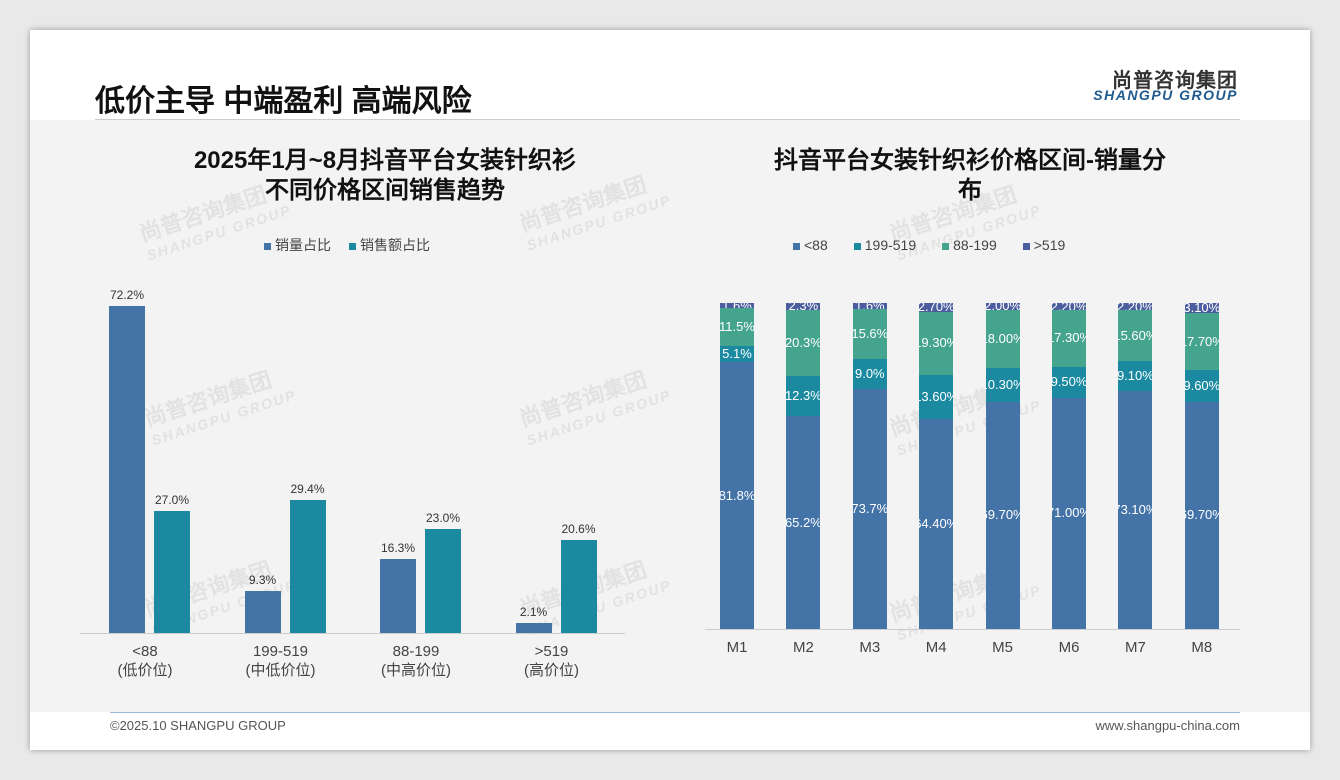  Describe the element at coordinates (198, 725) in the screenshot. I see `footer-copyright: ©2025.10 SHANGPU GROUP` at that location.